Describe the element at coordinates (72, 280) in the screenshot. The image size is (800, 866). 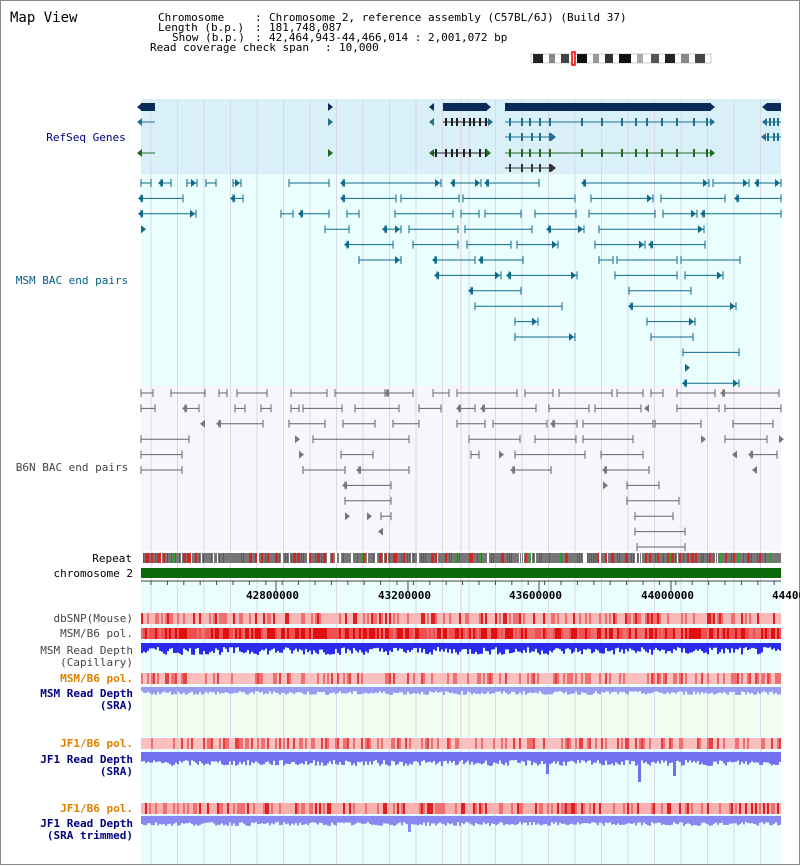
I see `msm-bac-label: MSM BAC end pairs` at that location.